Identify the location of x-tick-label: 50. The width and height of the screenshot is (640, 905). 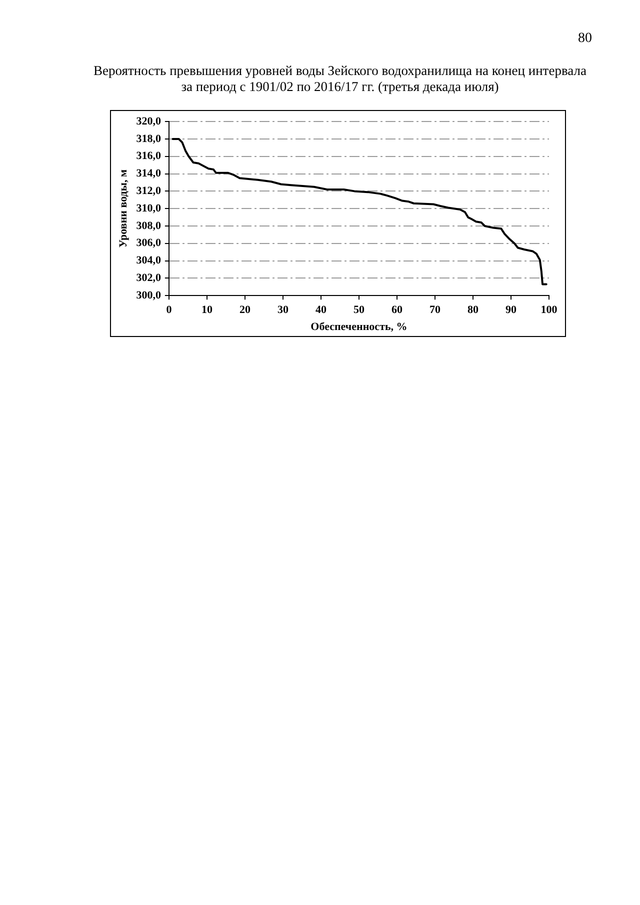
(359, 310).